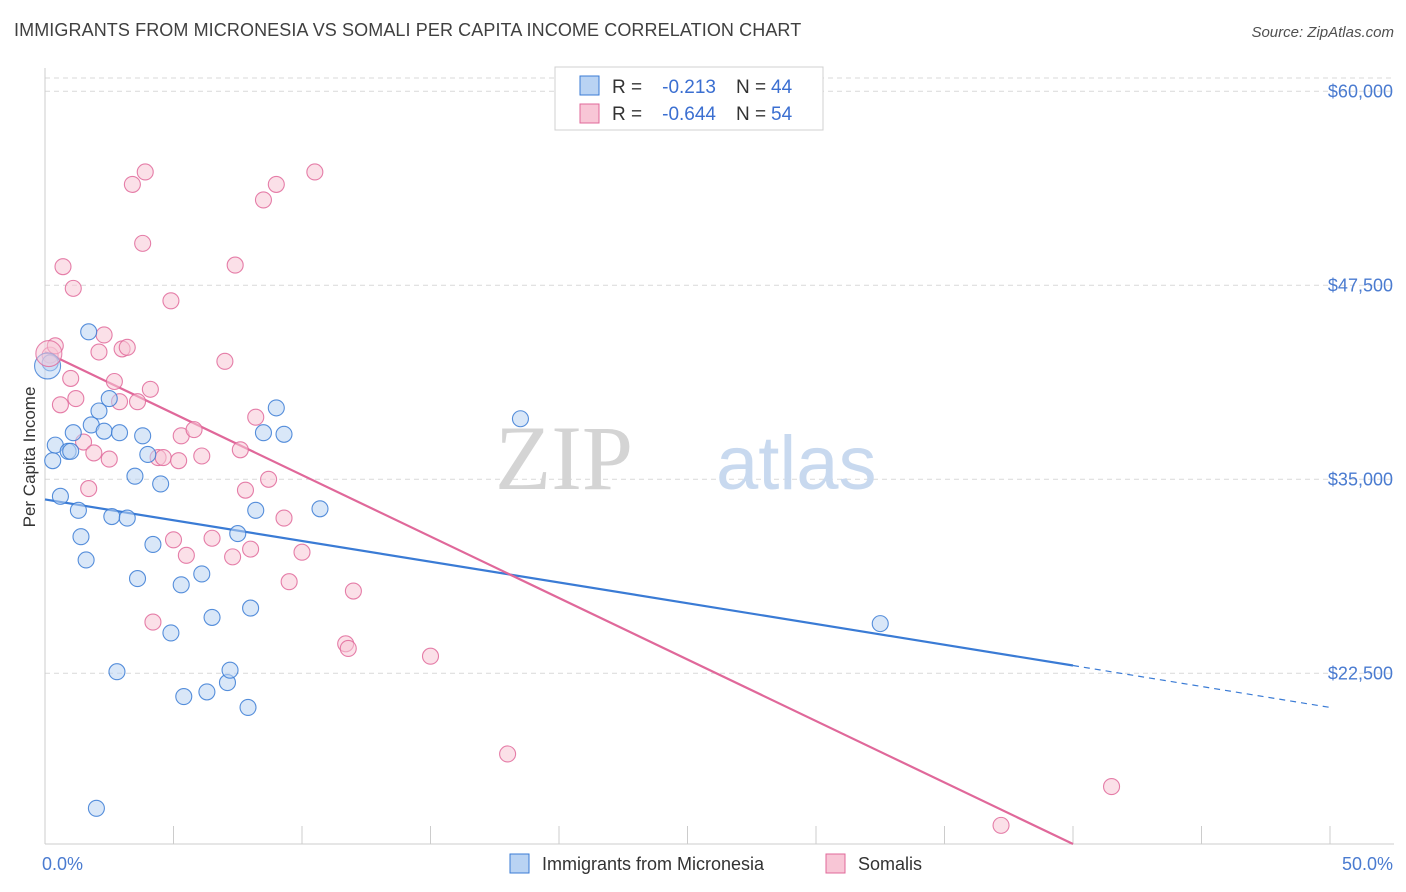  Describe the element at coordinates (890, 864) in the screenshot. I see `bottom-legend-somalis: Somalis` at that location.